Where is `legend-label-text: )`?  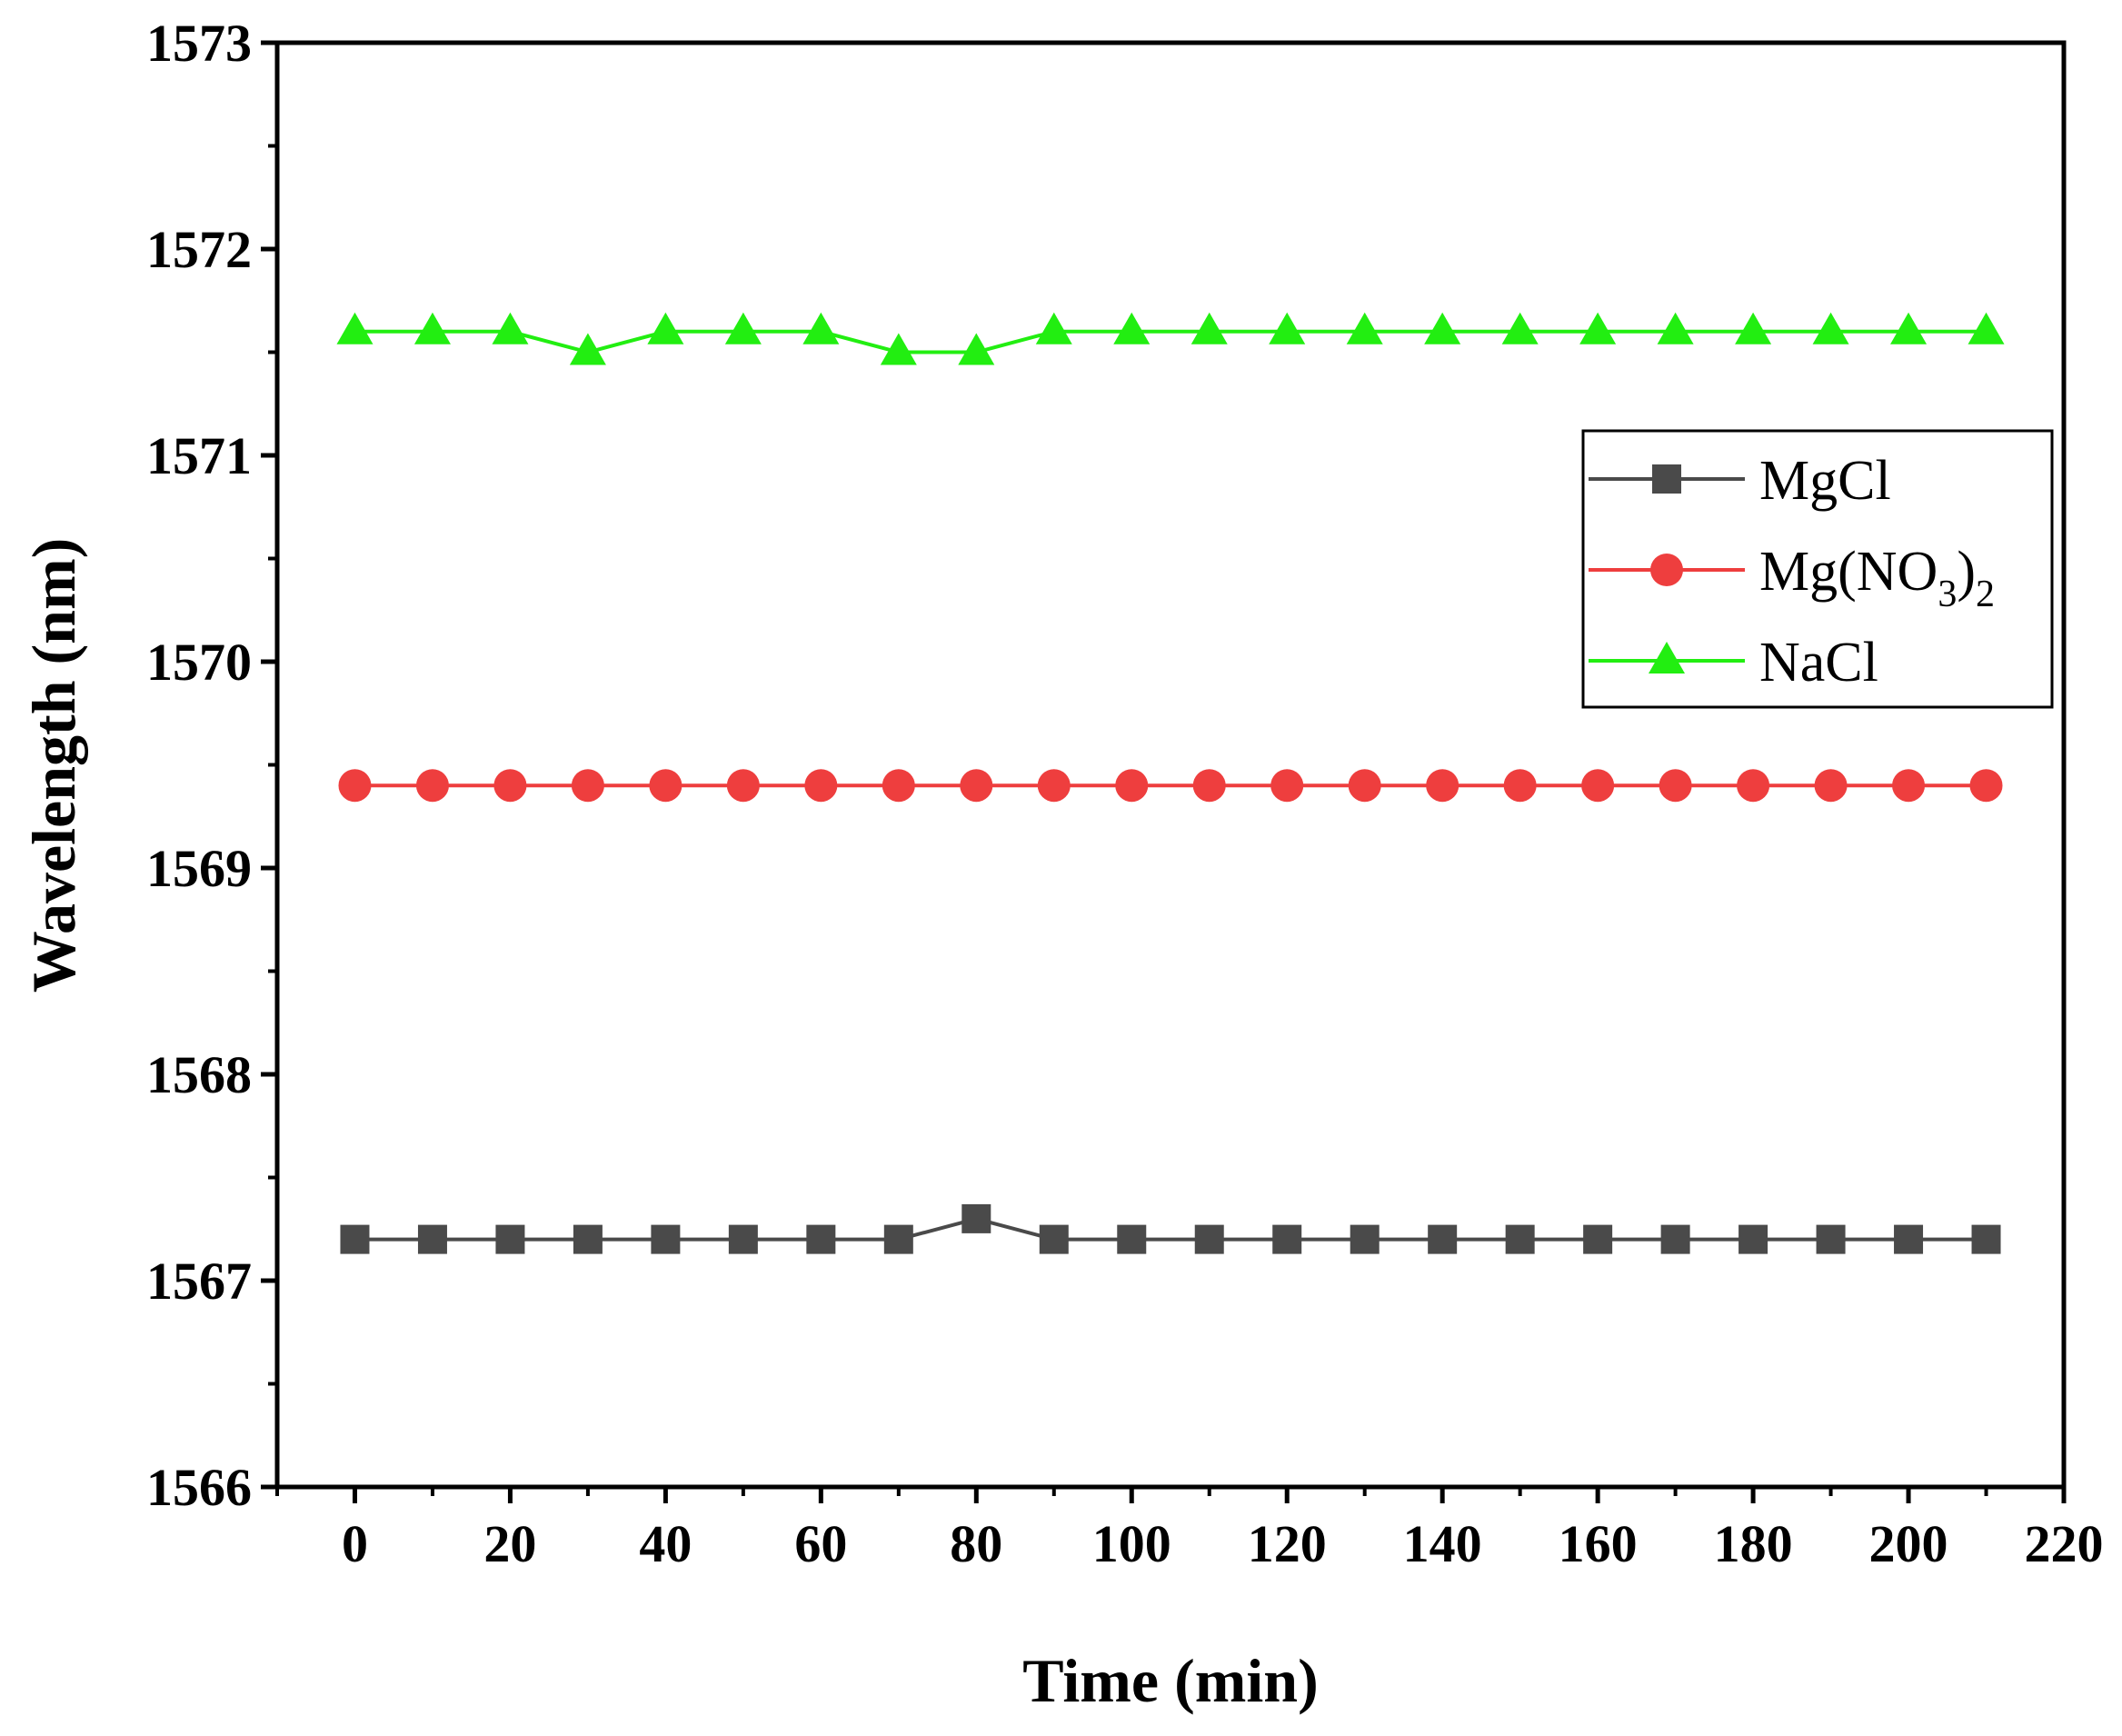
legend-label-text: ) is located at coordinates (1966, 572).